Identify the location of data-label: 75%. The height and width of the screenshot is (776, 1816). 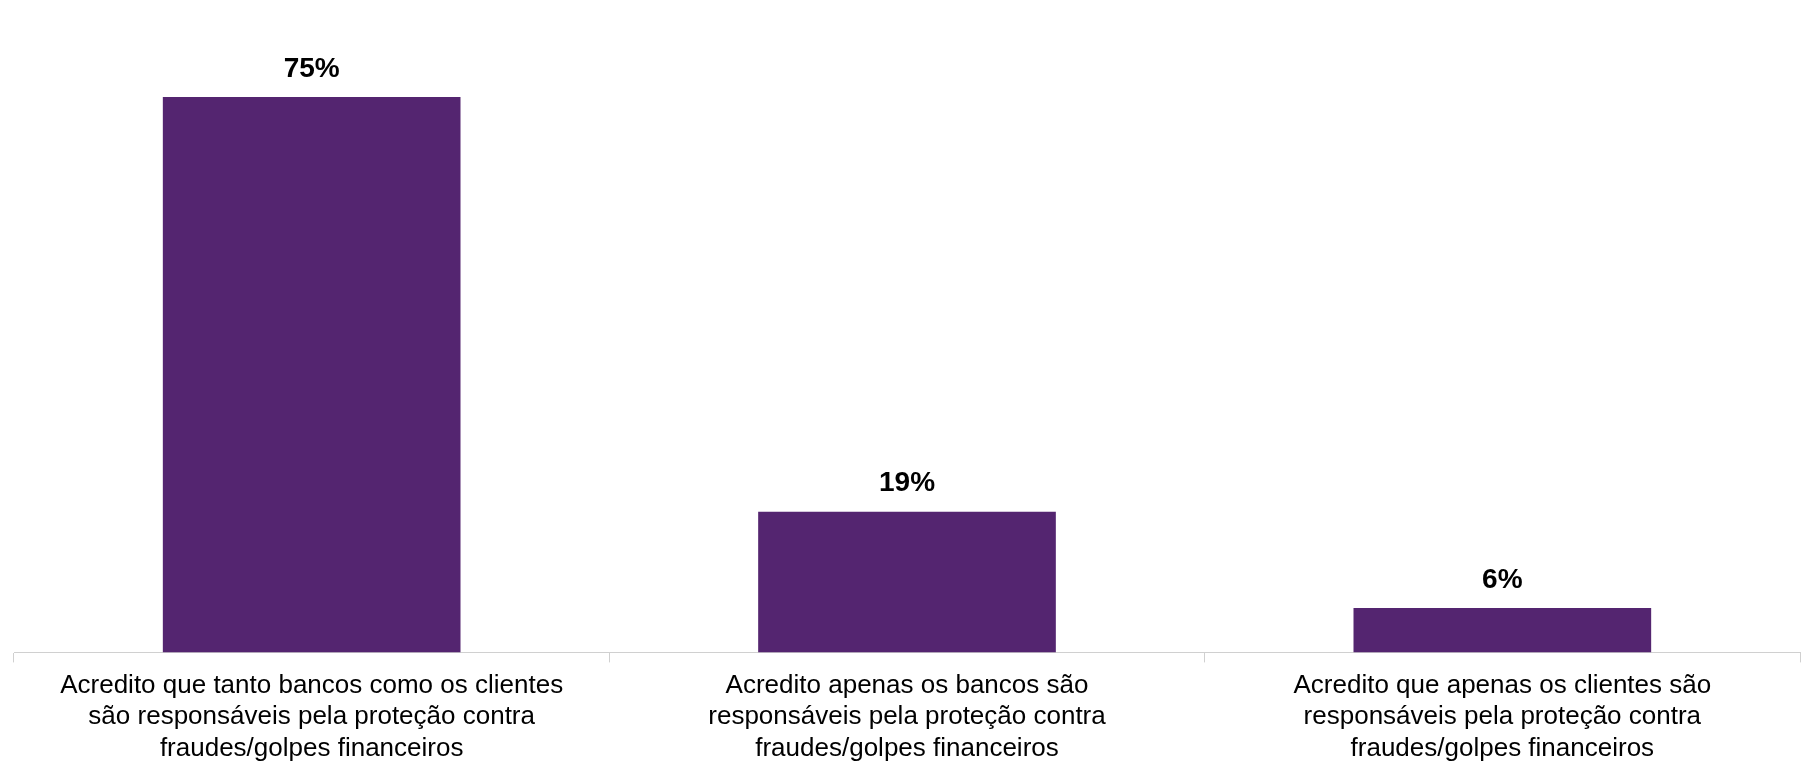
(311, 67).